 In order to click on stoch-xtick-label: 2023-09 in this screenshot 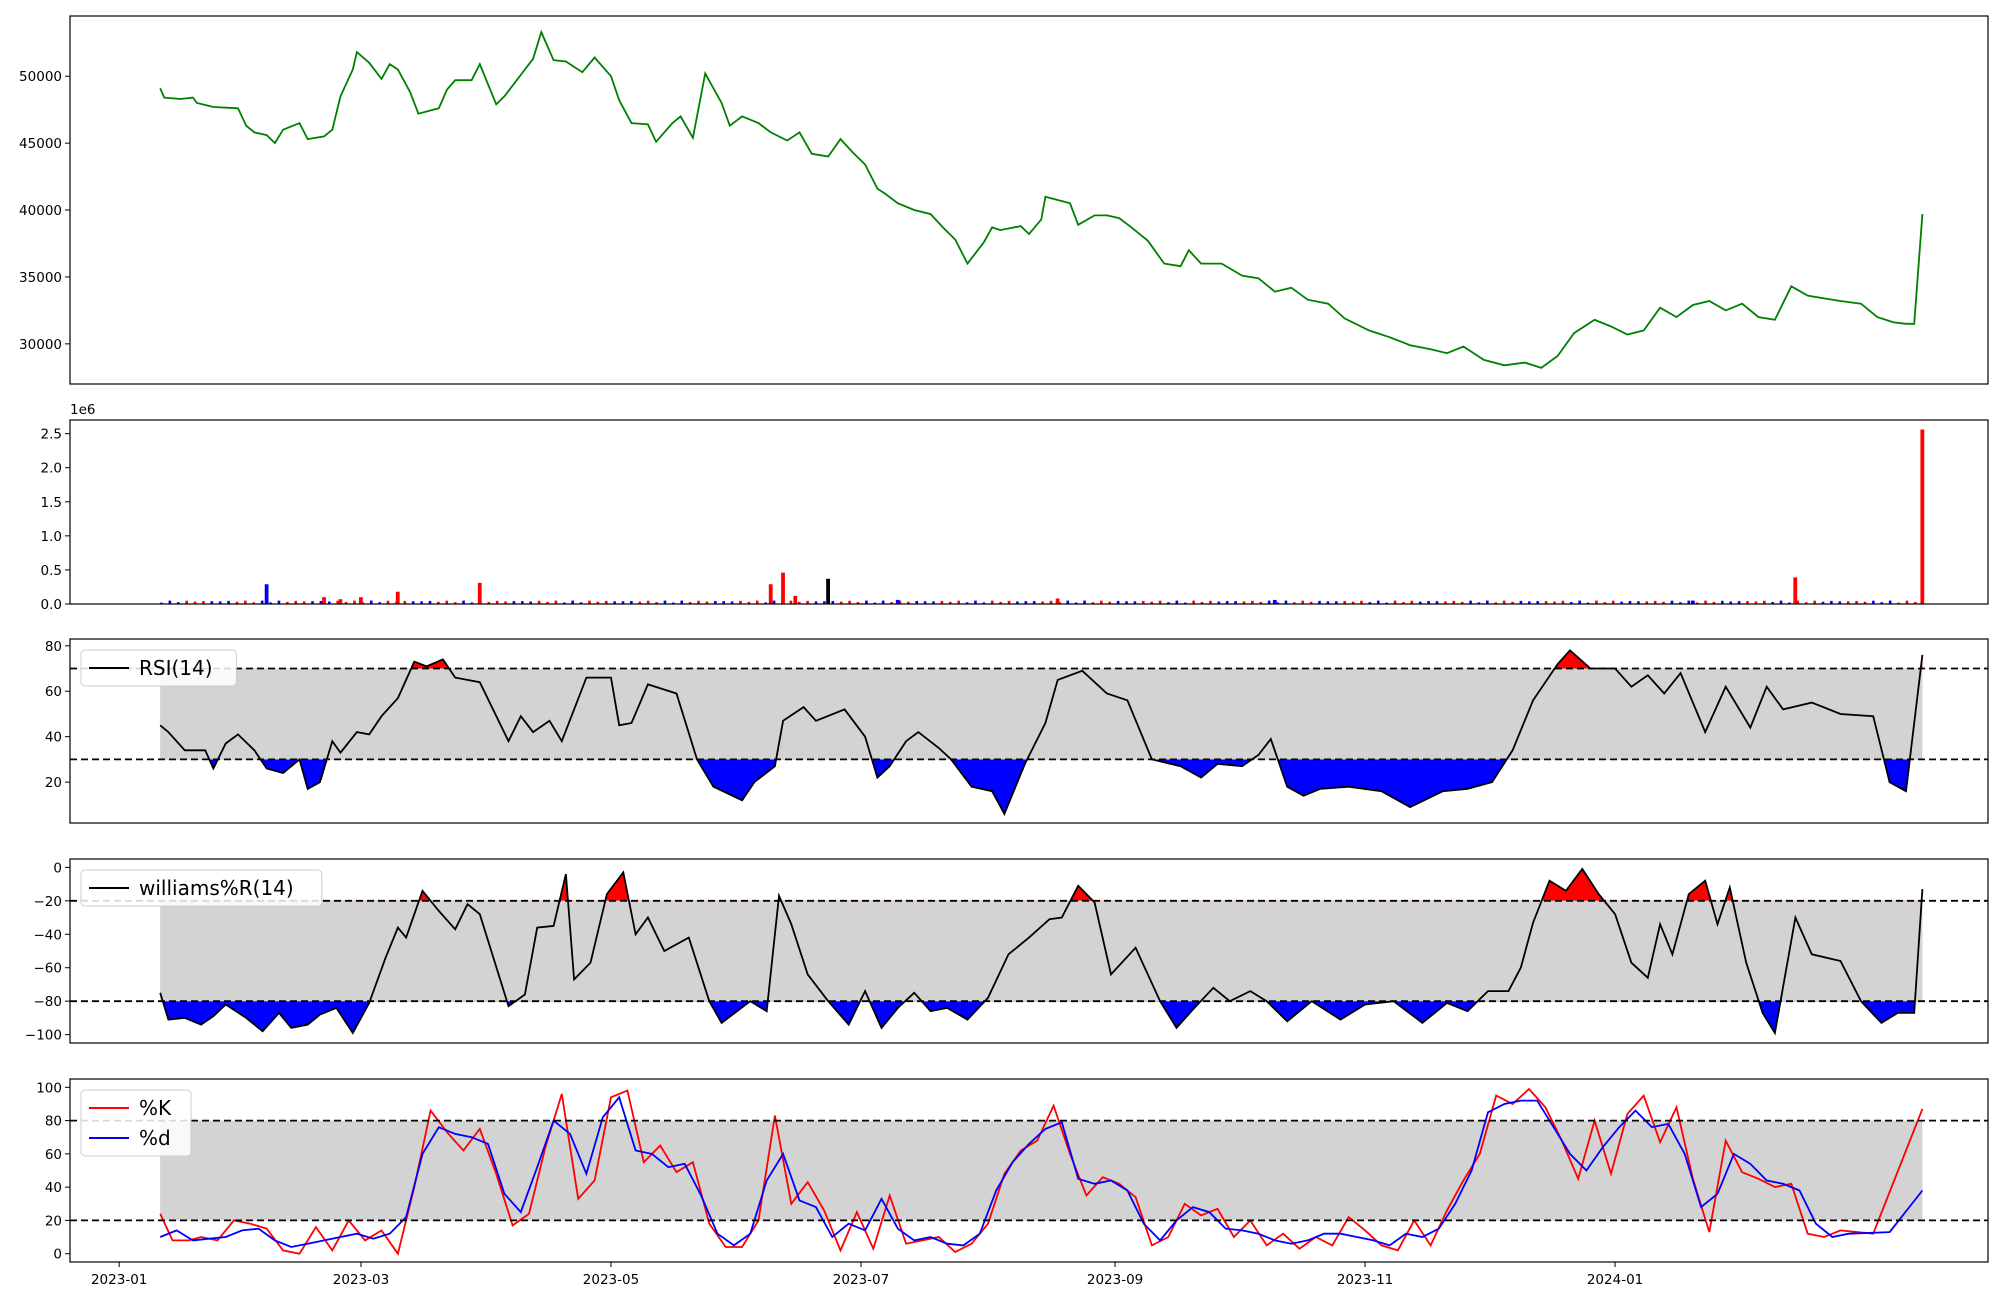, I will do `click(1115, 1280)`.